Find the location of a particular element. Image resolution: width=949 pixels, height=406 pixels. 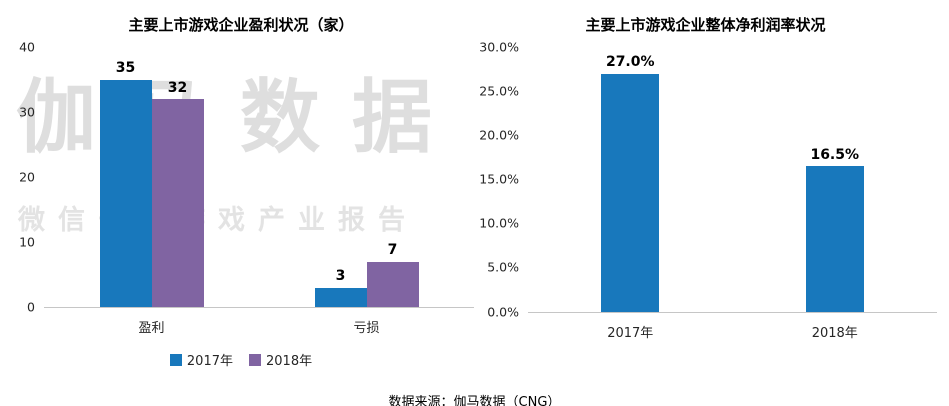

x-tick-label: 盈利 is located at coordinates (151, 328).